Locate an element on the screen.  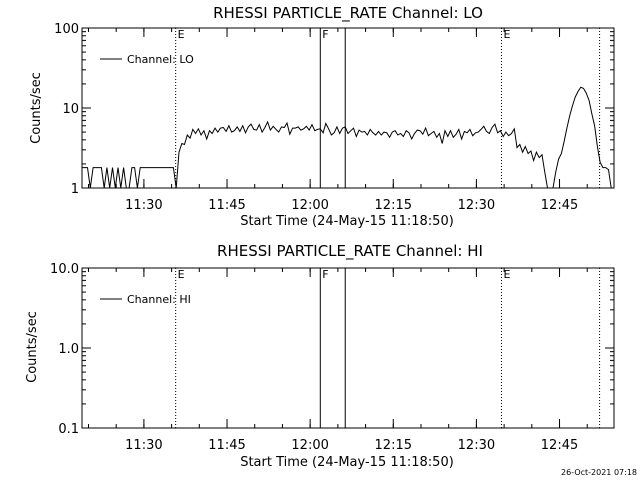
hi-y-tick-label: 10.0 is located at coordinates (64, 269).